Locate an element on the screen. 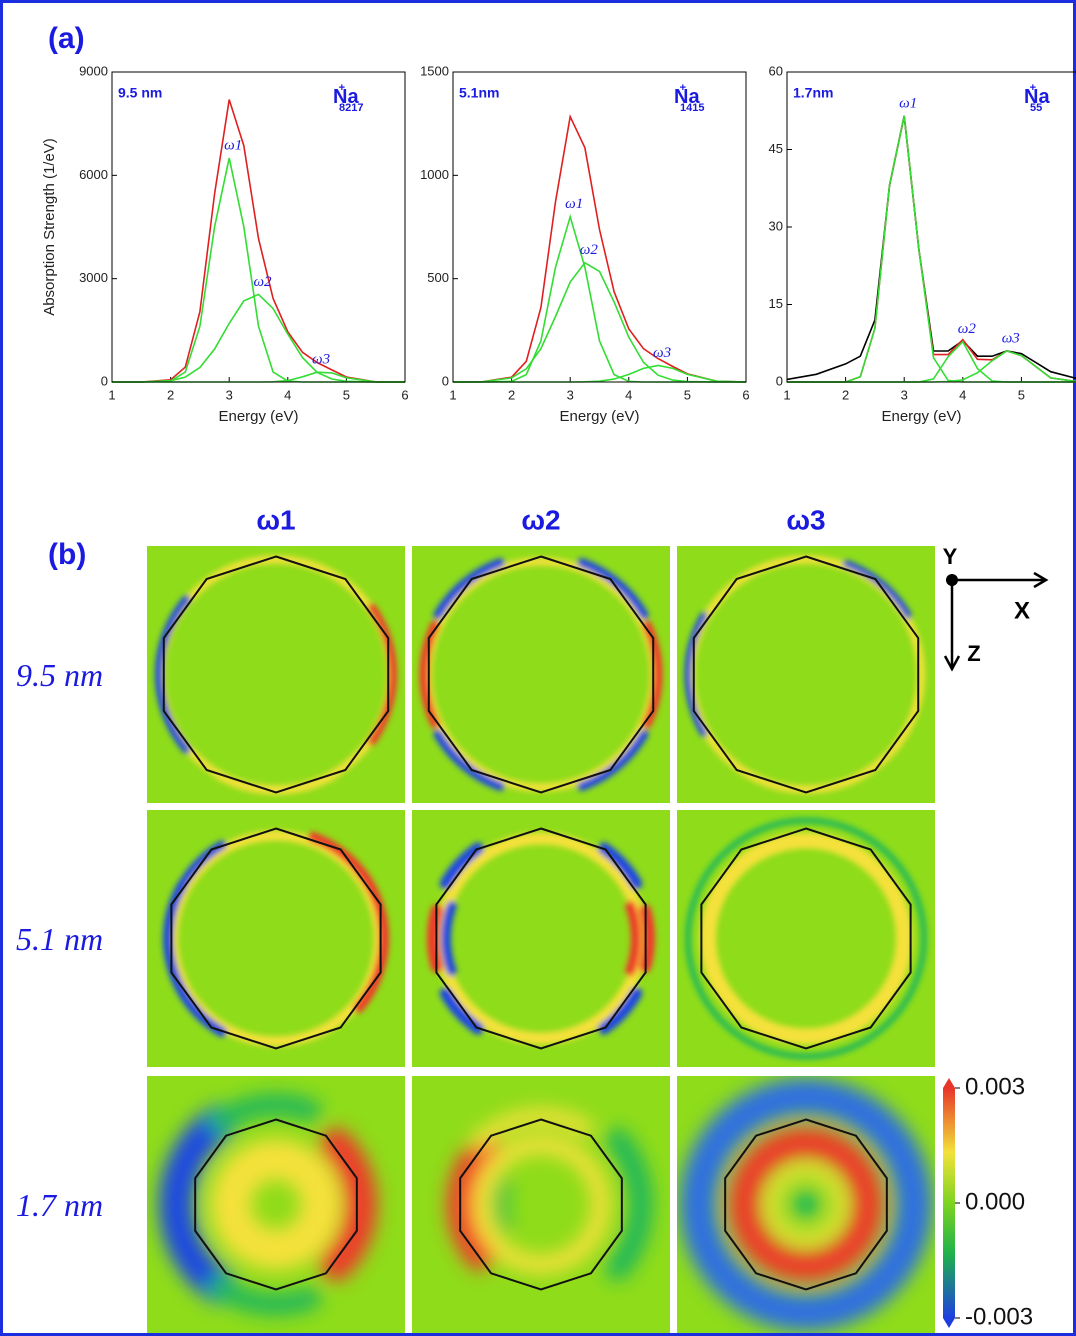  y-tick-label: 0 is located at coordinates (445, 380).